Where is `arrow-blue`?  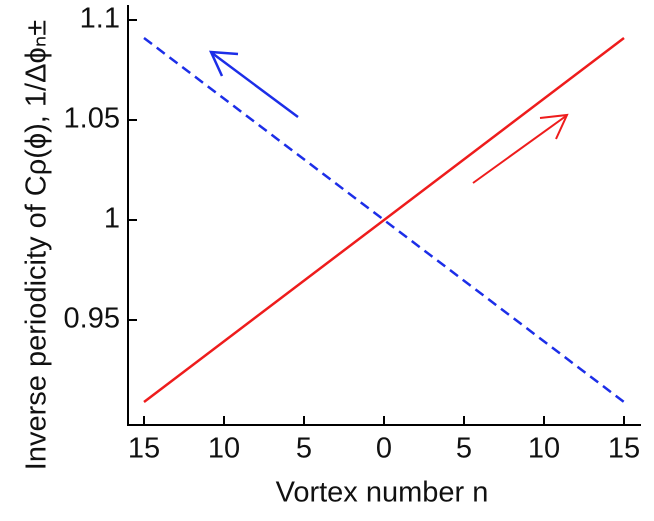 arrow-blue is located at coordinates (253, 84).